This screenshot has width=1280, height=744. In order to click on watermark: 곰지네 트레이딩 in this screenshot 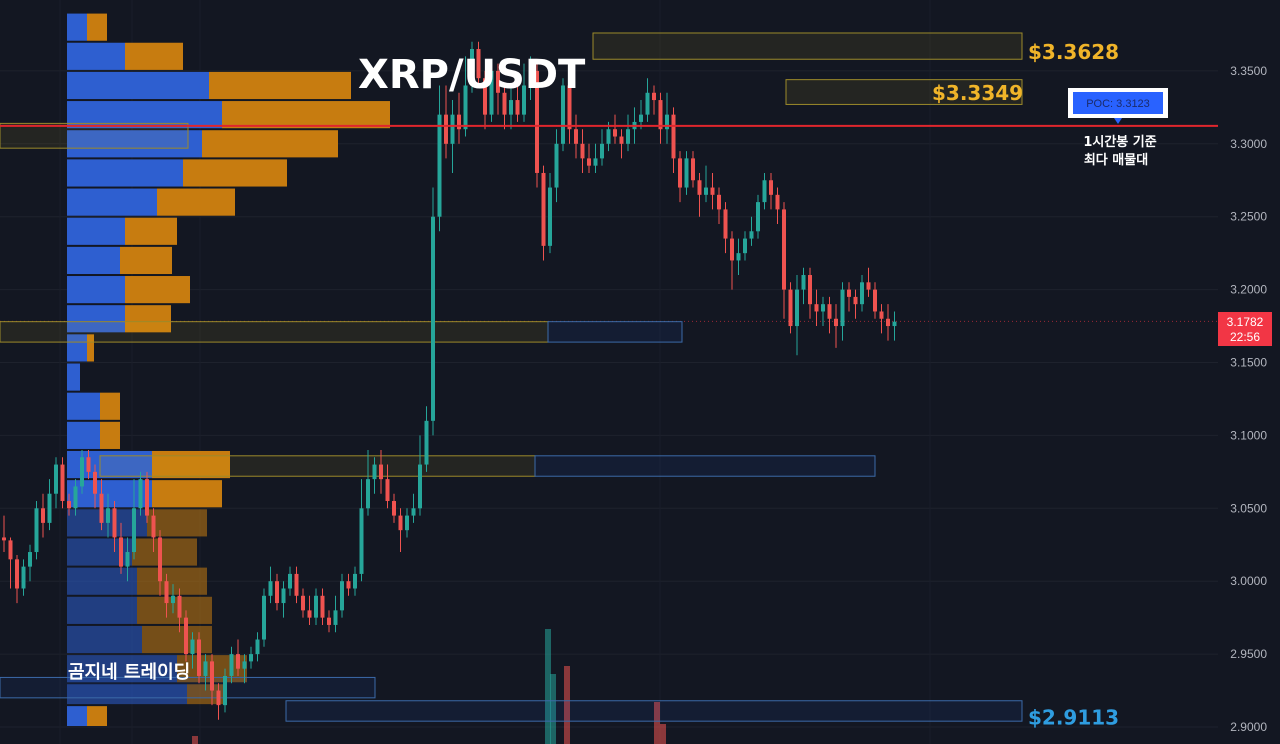, I will do `click(129, 672)`.